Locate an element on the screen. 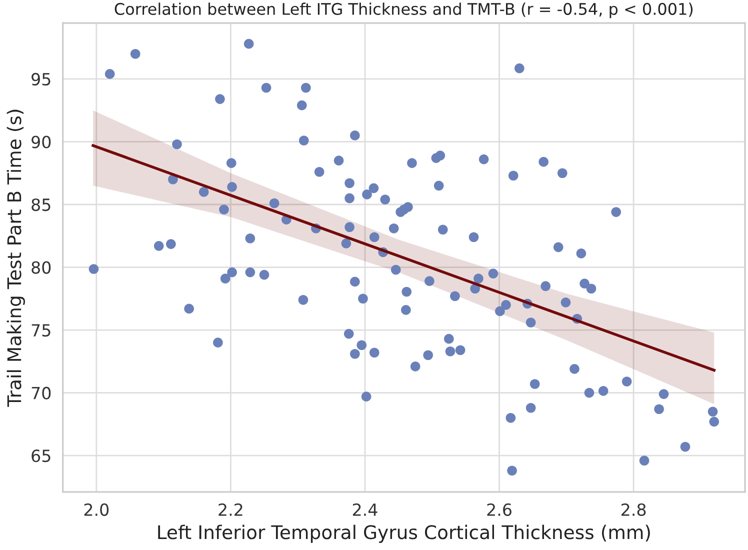 This screenshot has width=748, height=550. y-axis-title: Trail Making Test Part B Time (s) is located at coordinates (15, 258).